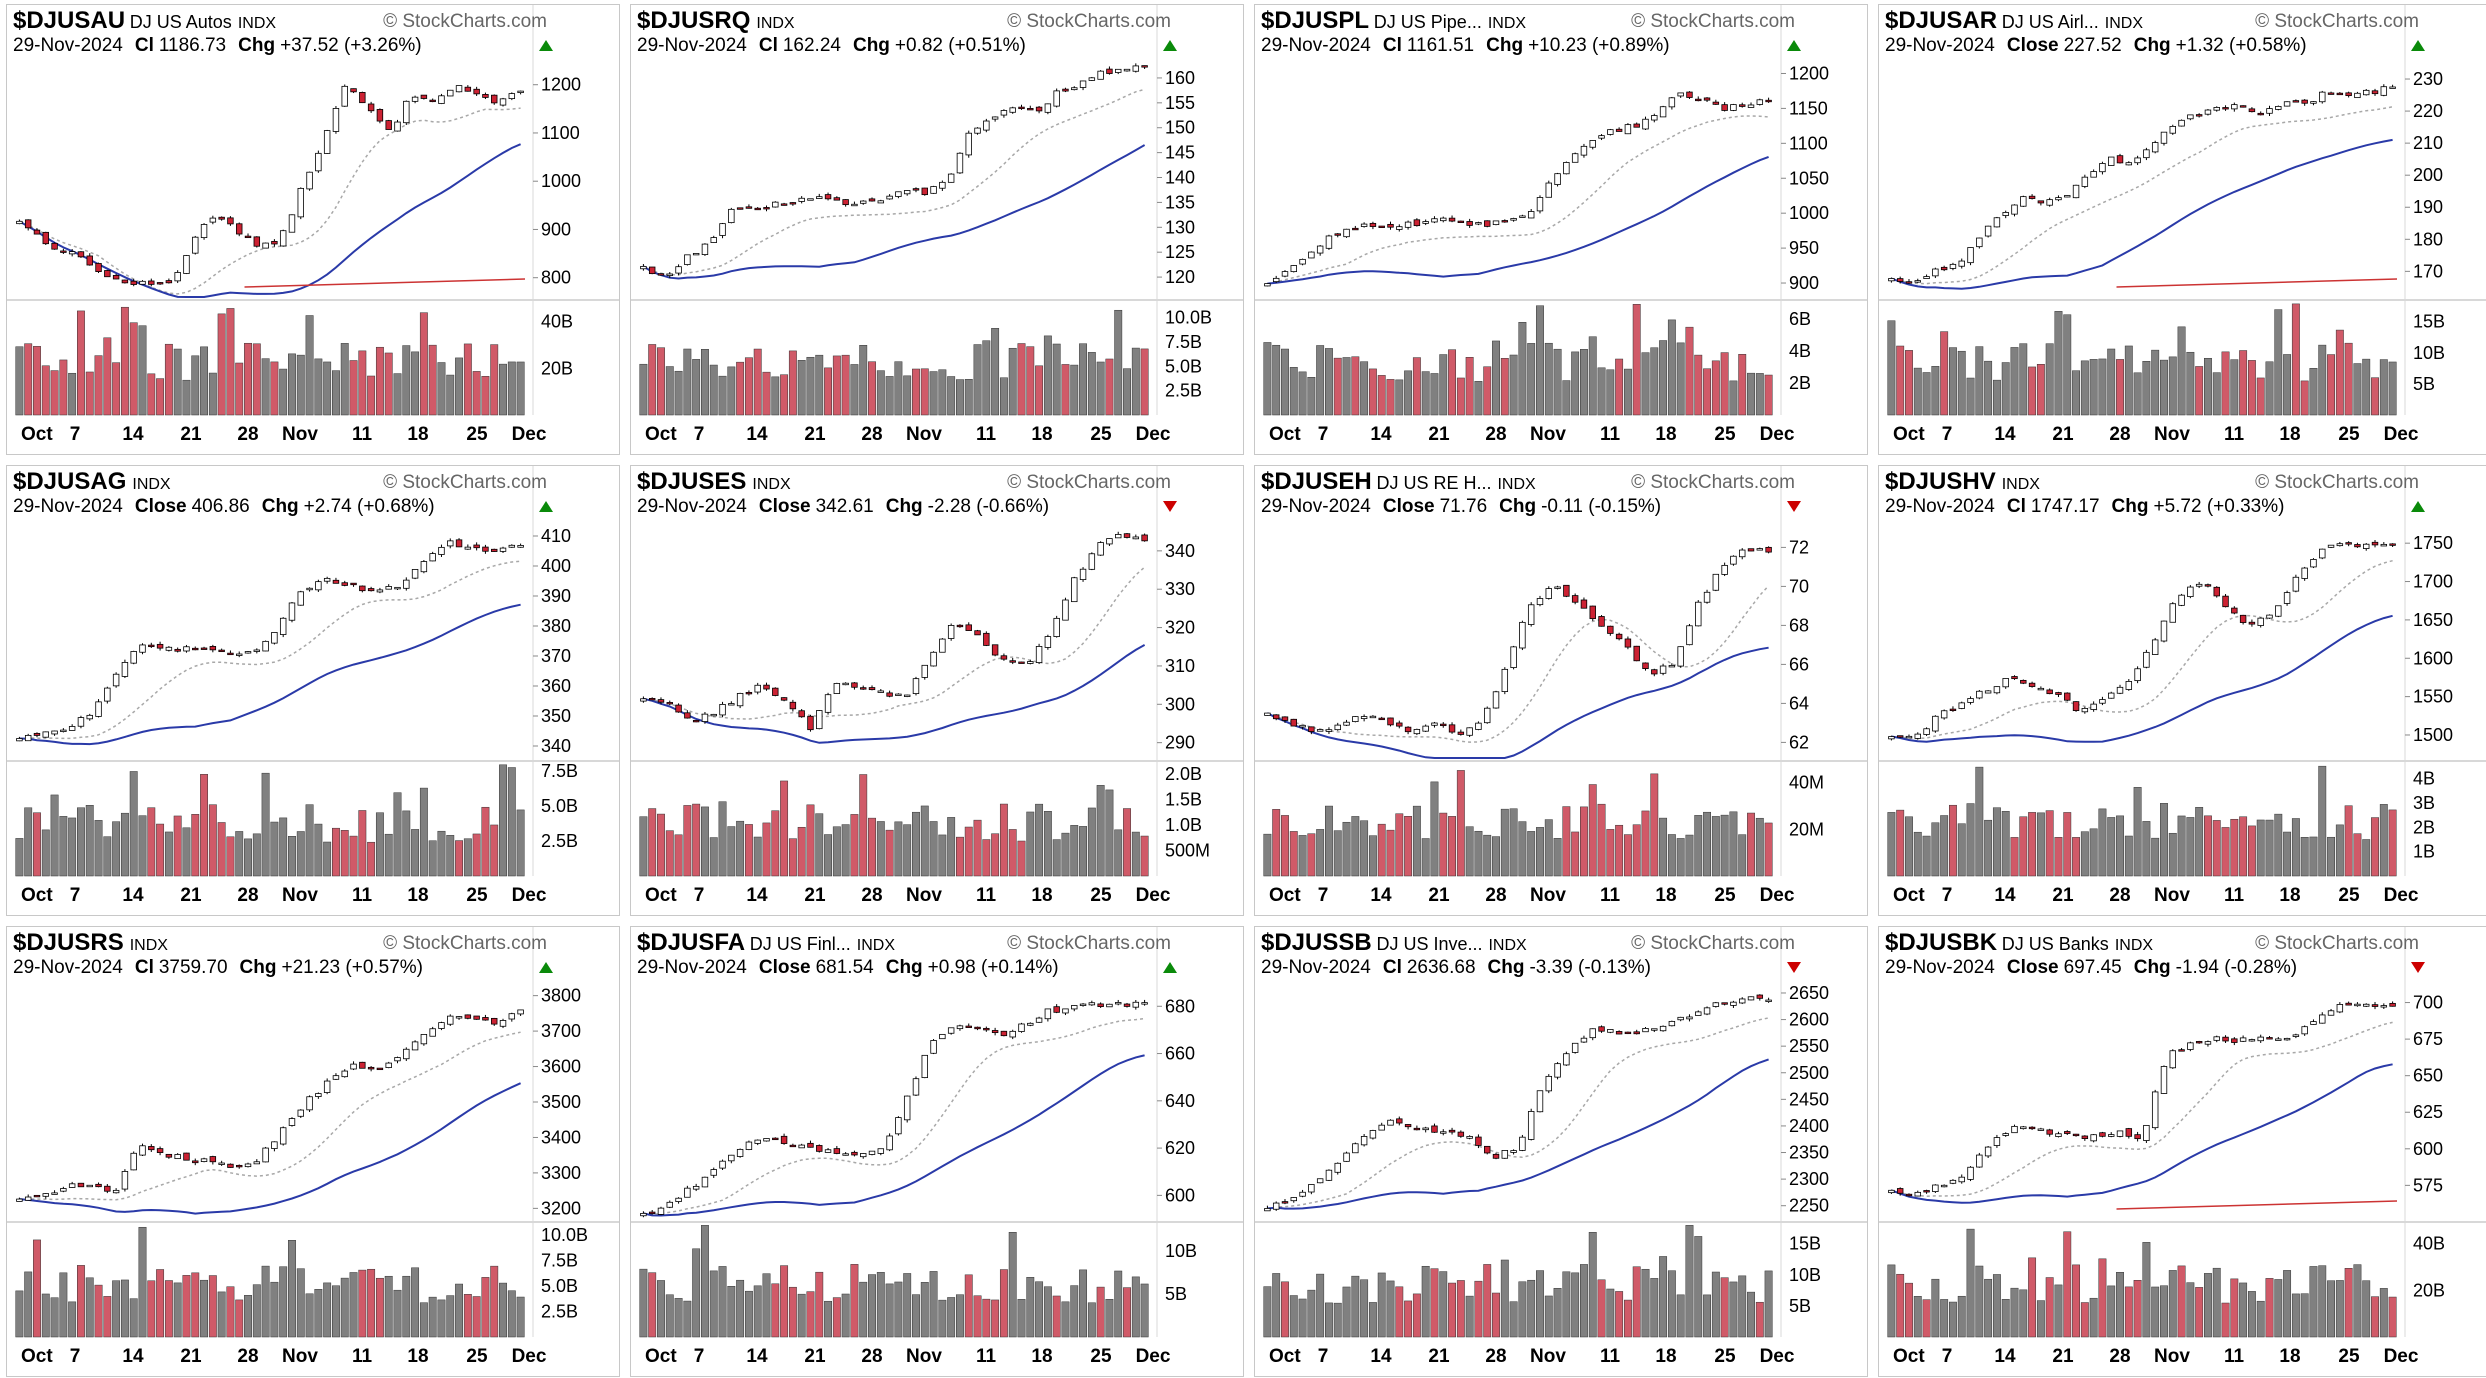 This screenshot has height=1378, width=2486. I want to click on moving-average-fast, so click(894, 182).